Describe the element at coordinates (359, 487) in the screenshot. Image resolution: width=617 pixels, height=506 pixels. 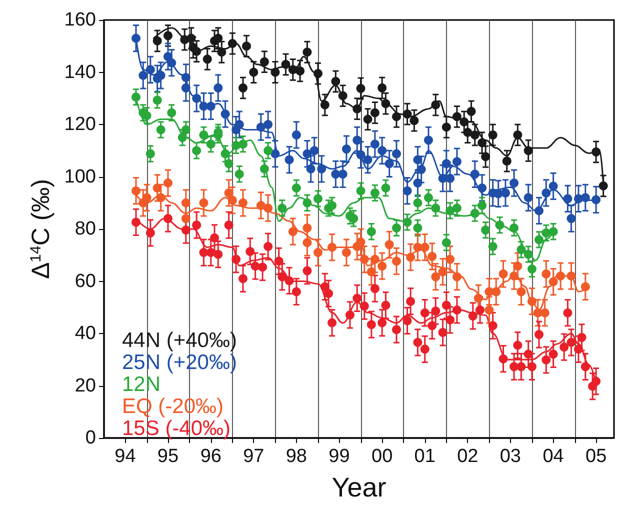
I see `x-axis-title: Year` at that location.